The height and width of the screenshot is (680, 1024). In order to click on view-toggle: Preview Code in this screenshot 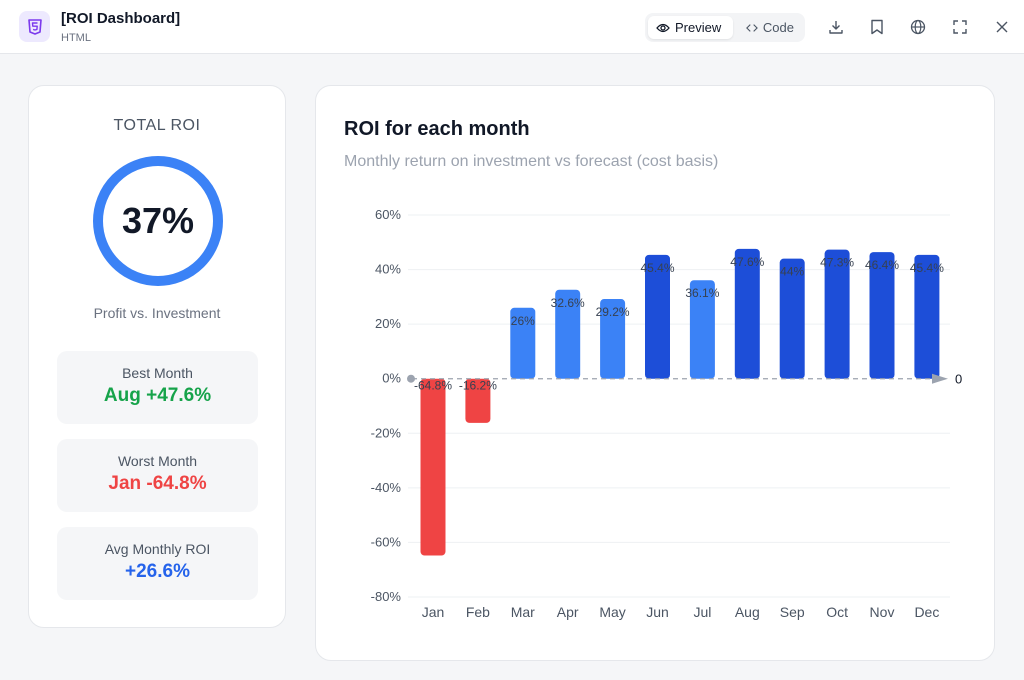, I will do `click(725, 27)`.